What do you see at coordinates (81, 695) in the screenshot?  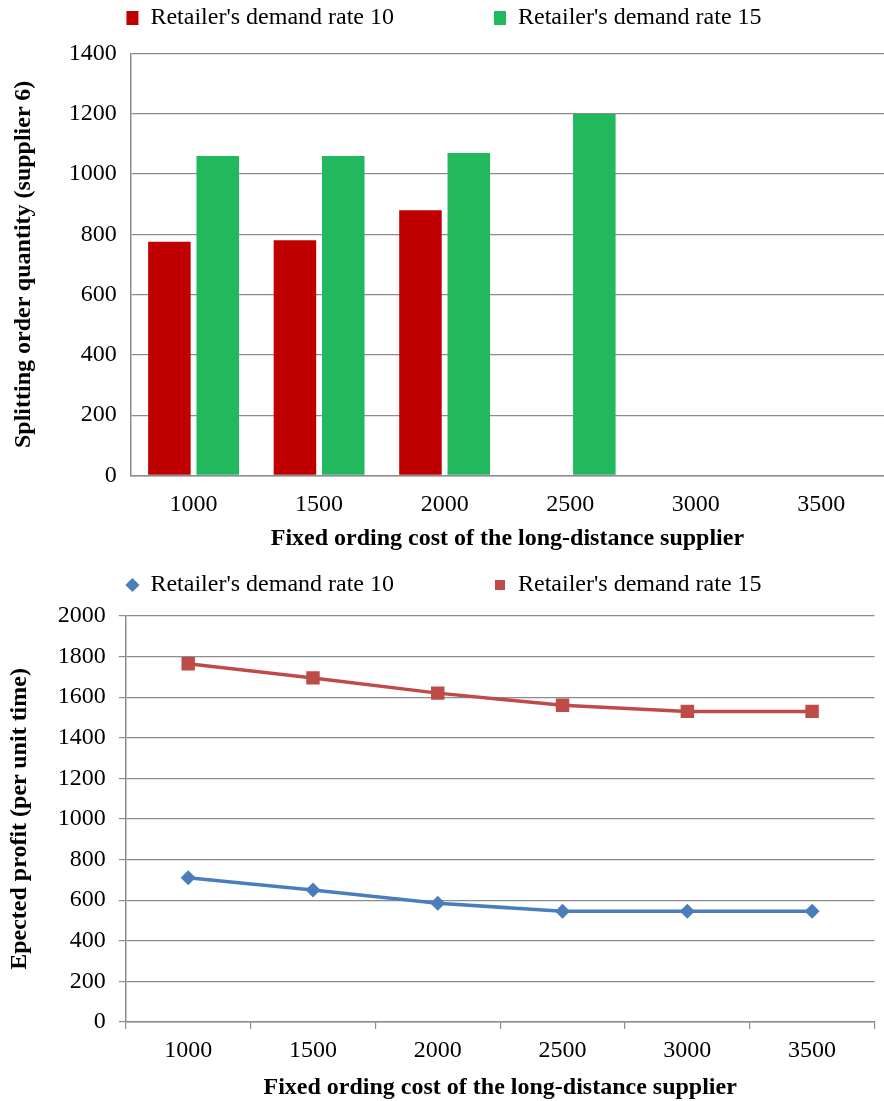 I see `y-tick-label: 1600` at bounding box center [81, 695].